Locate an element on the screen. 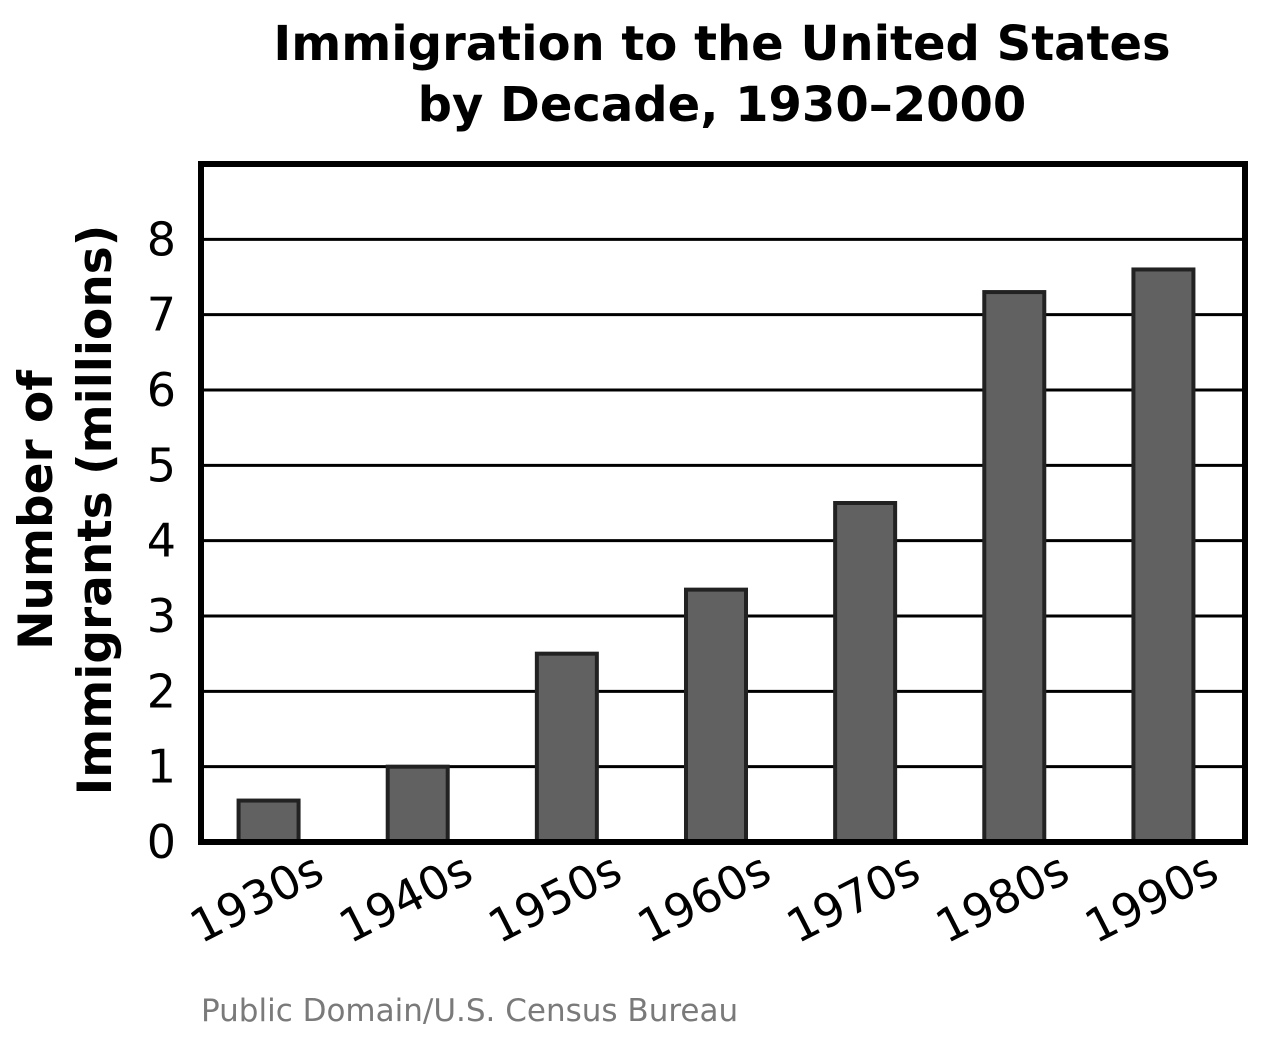  bar-1930s is located at coordinates (268, 821).